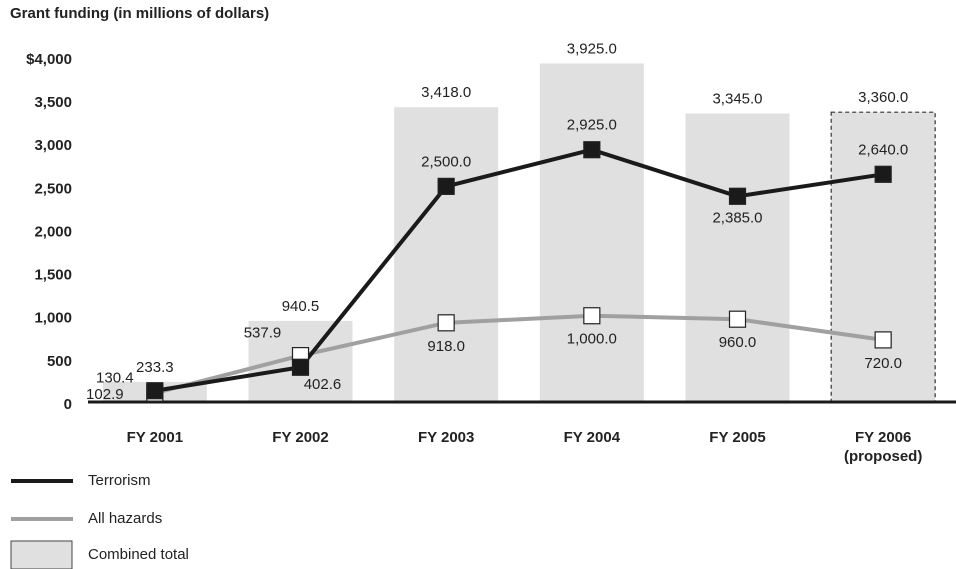 This screenshot has height=569, width=956. I want to click on y-tick-label: $4,000, so click(49, 59).